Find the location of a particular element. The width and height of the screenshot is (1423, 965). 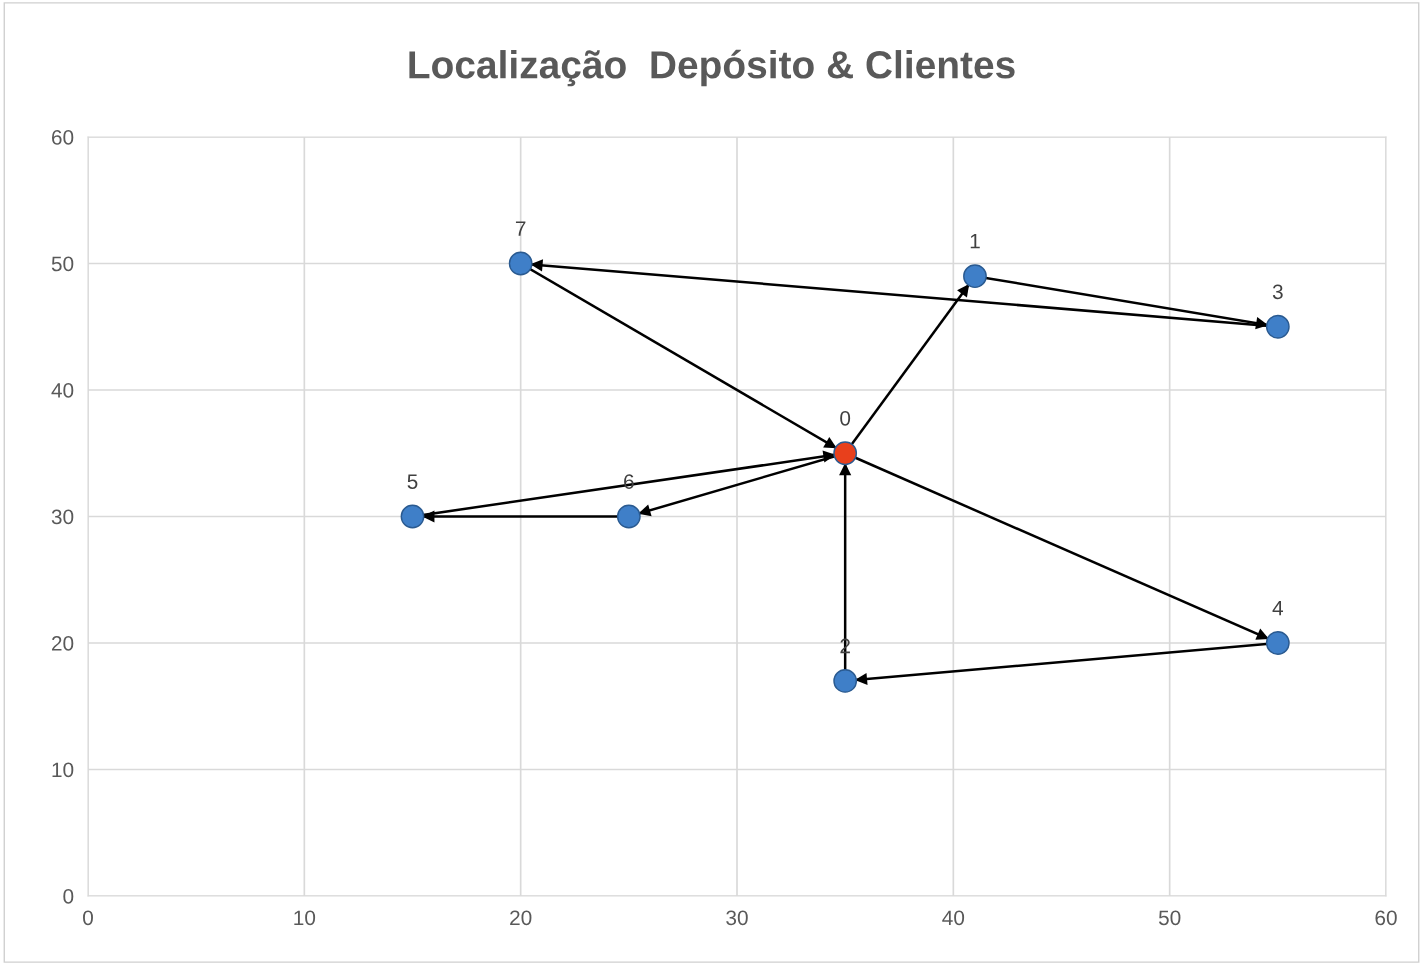

y-tick-label: 50 is located at coordinates (62, 264).